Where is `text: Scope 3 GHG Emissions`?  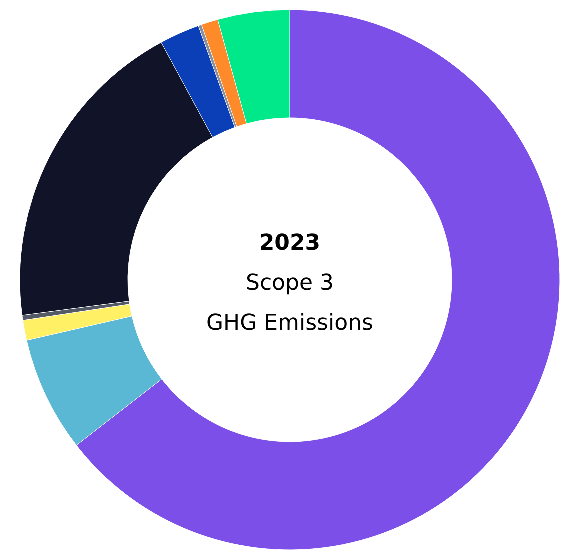 text: Scope 3 GHG Emissions is located at coordinates (290, 303).